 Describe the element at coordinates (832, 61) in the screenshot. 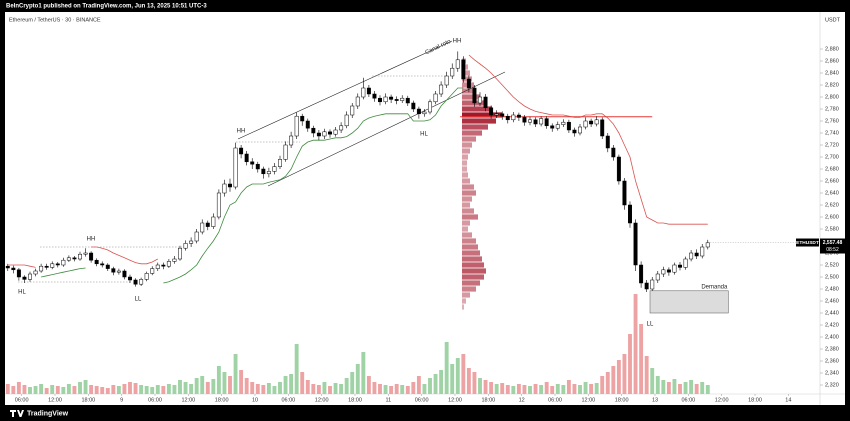

I see `y-tick-label: 2,860` at that location.